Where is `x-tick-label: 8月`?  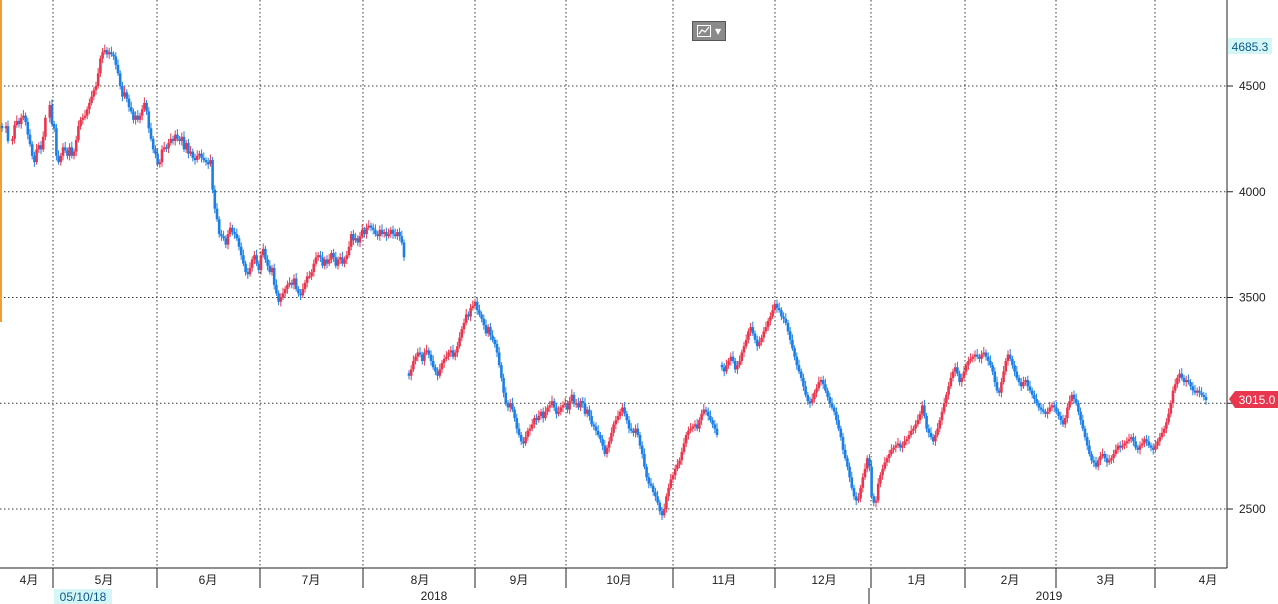
x-tick-label: 8月 is located at coordinates (420, 580).